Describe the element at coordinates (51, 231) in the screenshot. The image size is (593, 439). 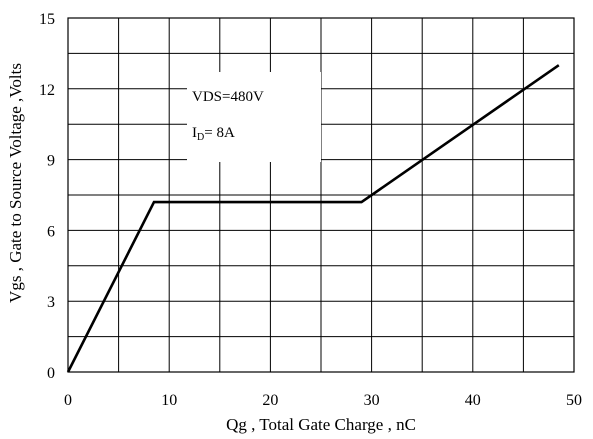
I see `y-tick-label: 6` at that location.